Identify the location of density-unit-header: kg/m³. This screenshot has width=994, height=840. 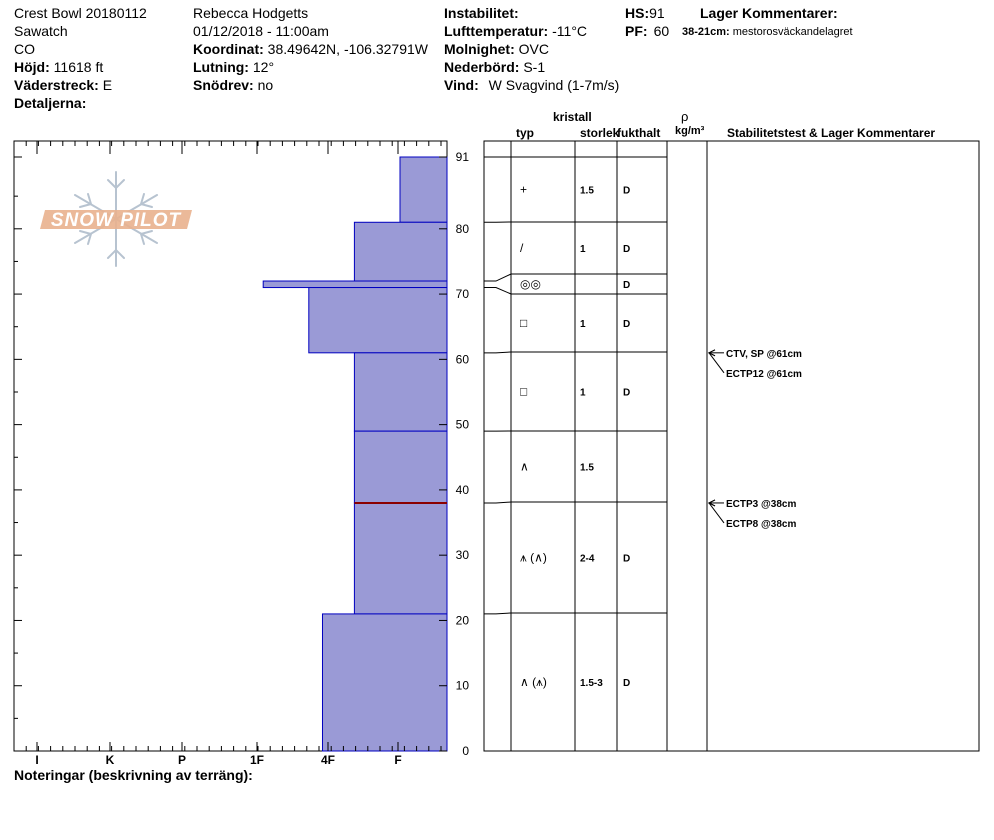
(690, 131).